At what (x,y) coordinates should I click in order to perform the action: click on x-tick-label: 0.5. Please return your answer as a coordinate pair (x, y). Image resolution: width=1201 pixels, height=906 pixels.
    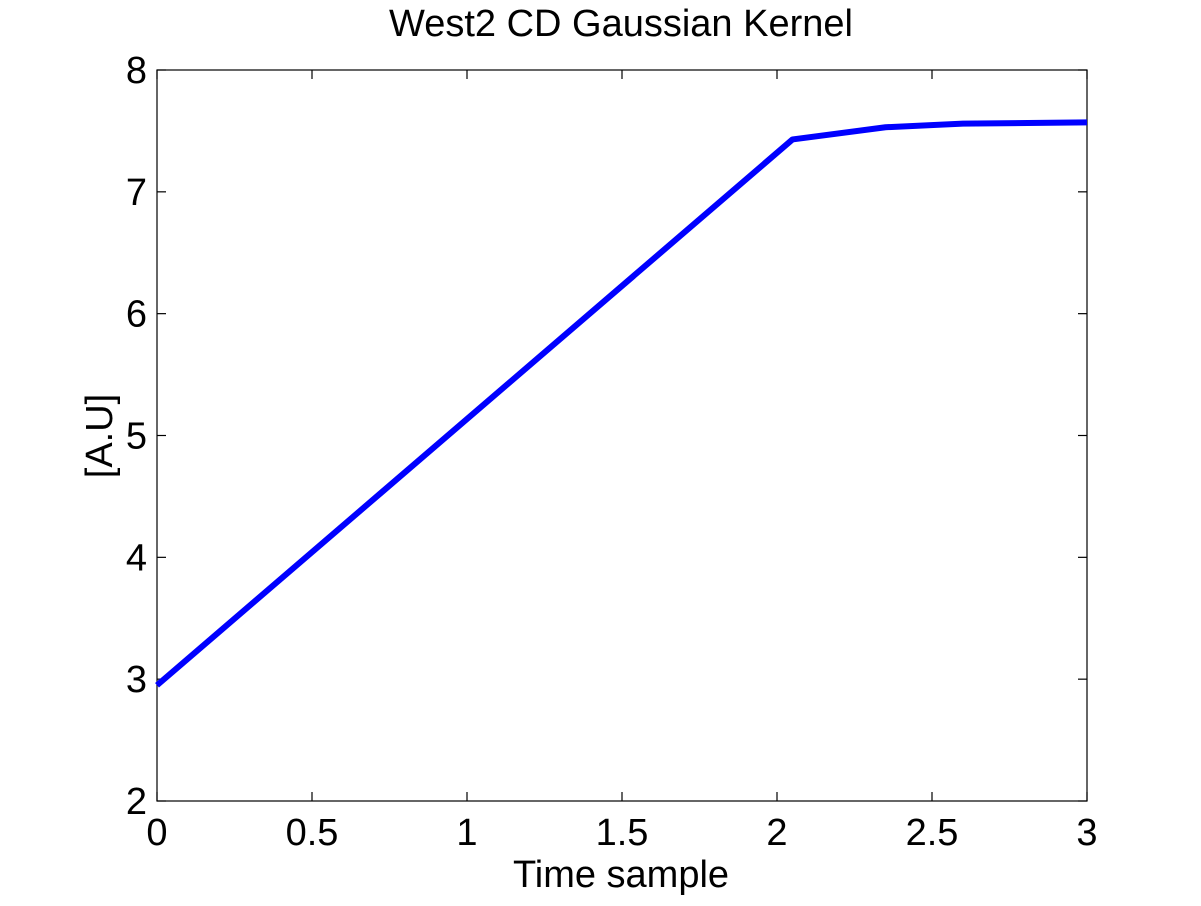
    Looking at the image, I should click on (312, 833).